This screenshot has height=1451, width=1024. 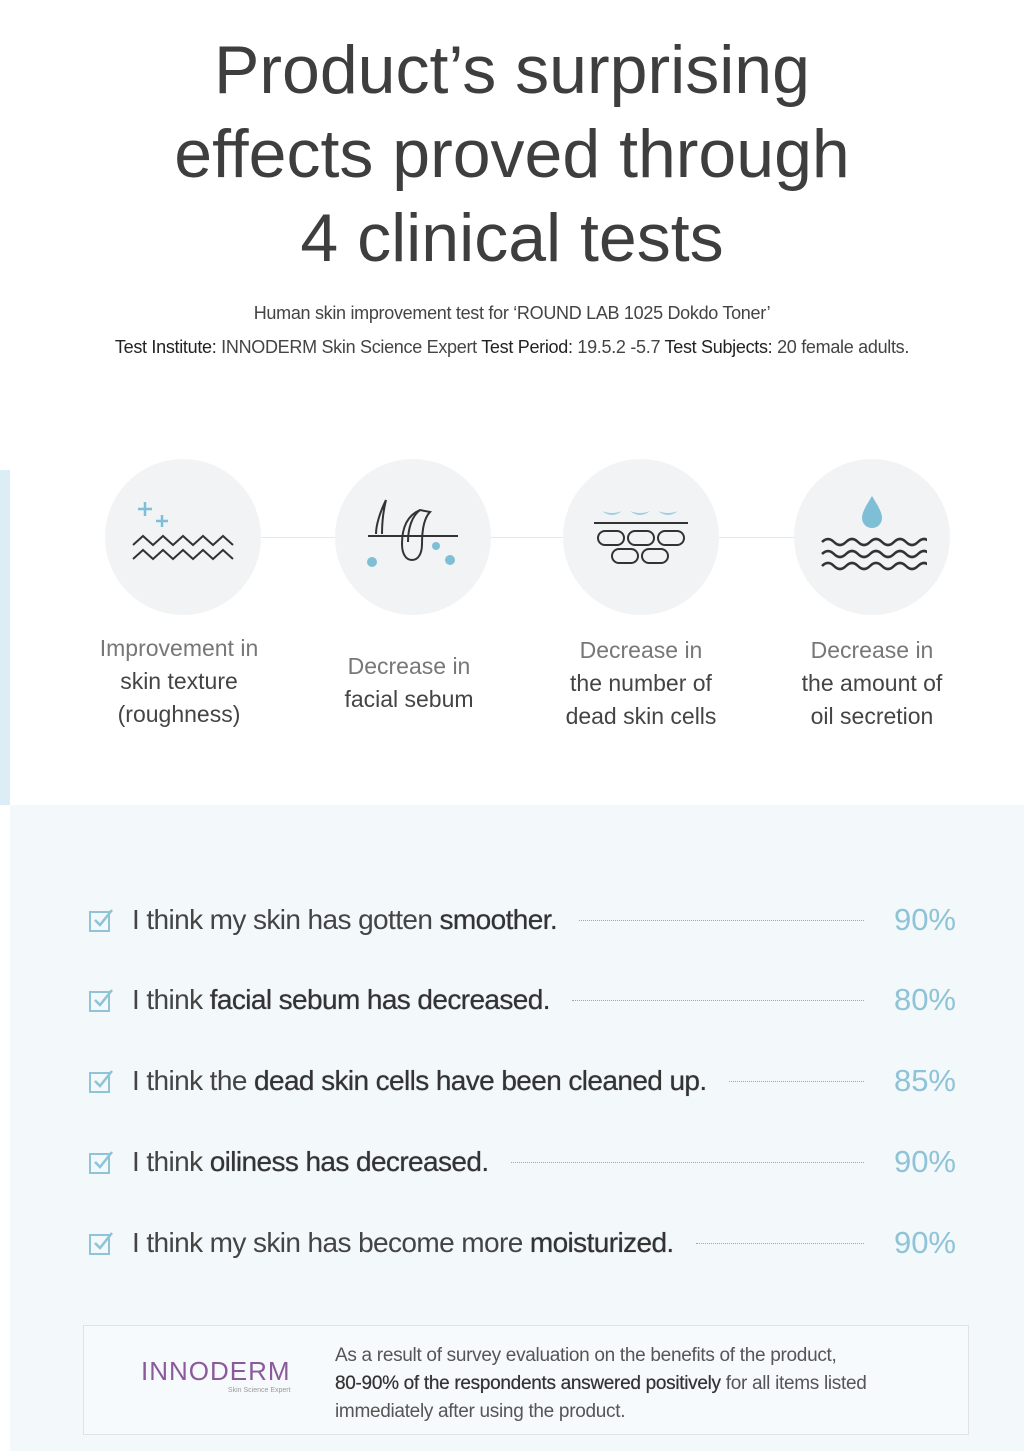 I want to click on label-line: dead skin cells, so click(x=641, y=716).